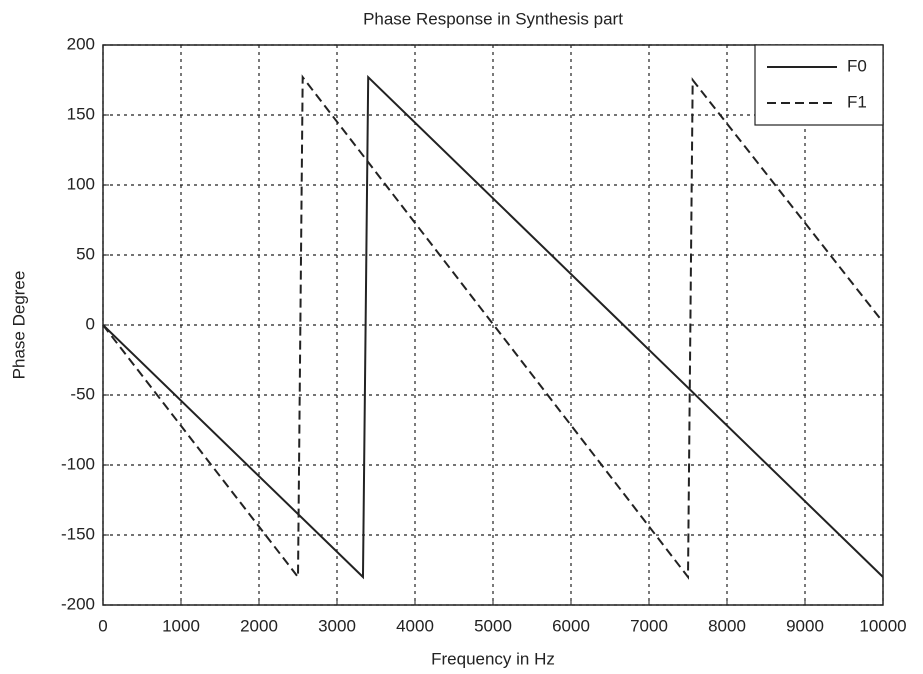 The height and width of the screenshot is (674, 923). I want to click on y-tick-label: -50, so click(82, 393).